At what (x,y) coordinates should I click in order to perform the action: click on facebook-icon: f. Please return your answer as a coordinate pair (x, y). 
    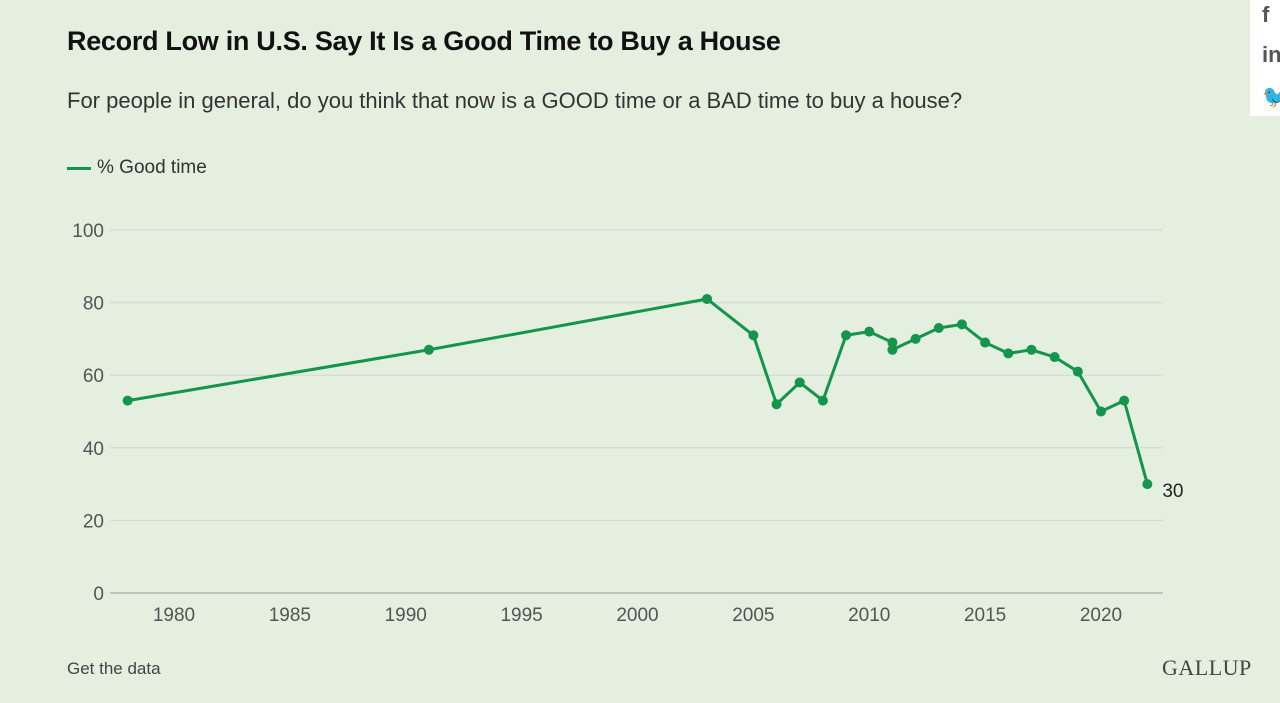
    Looking at the image, I should click on (1266, 14).